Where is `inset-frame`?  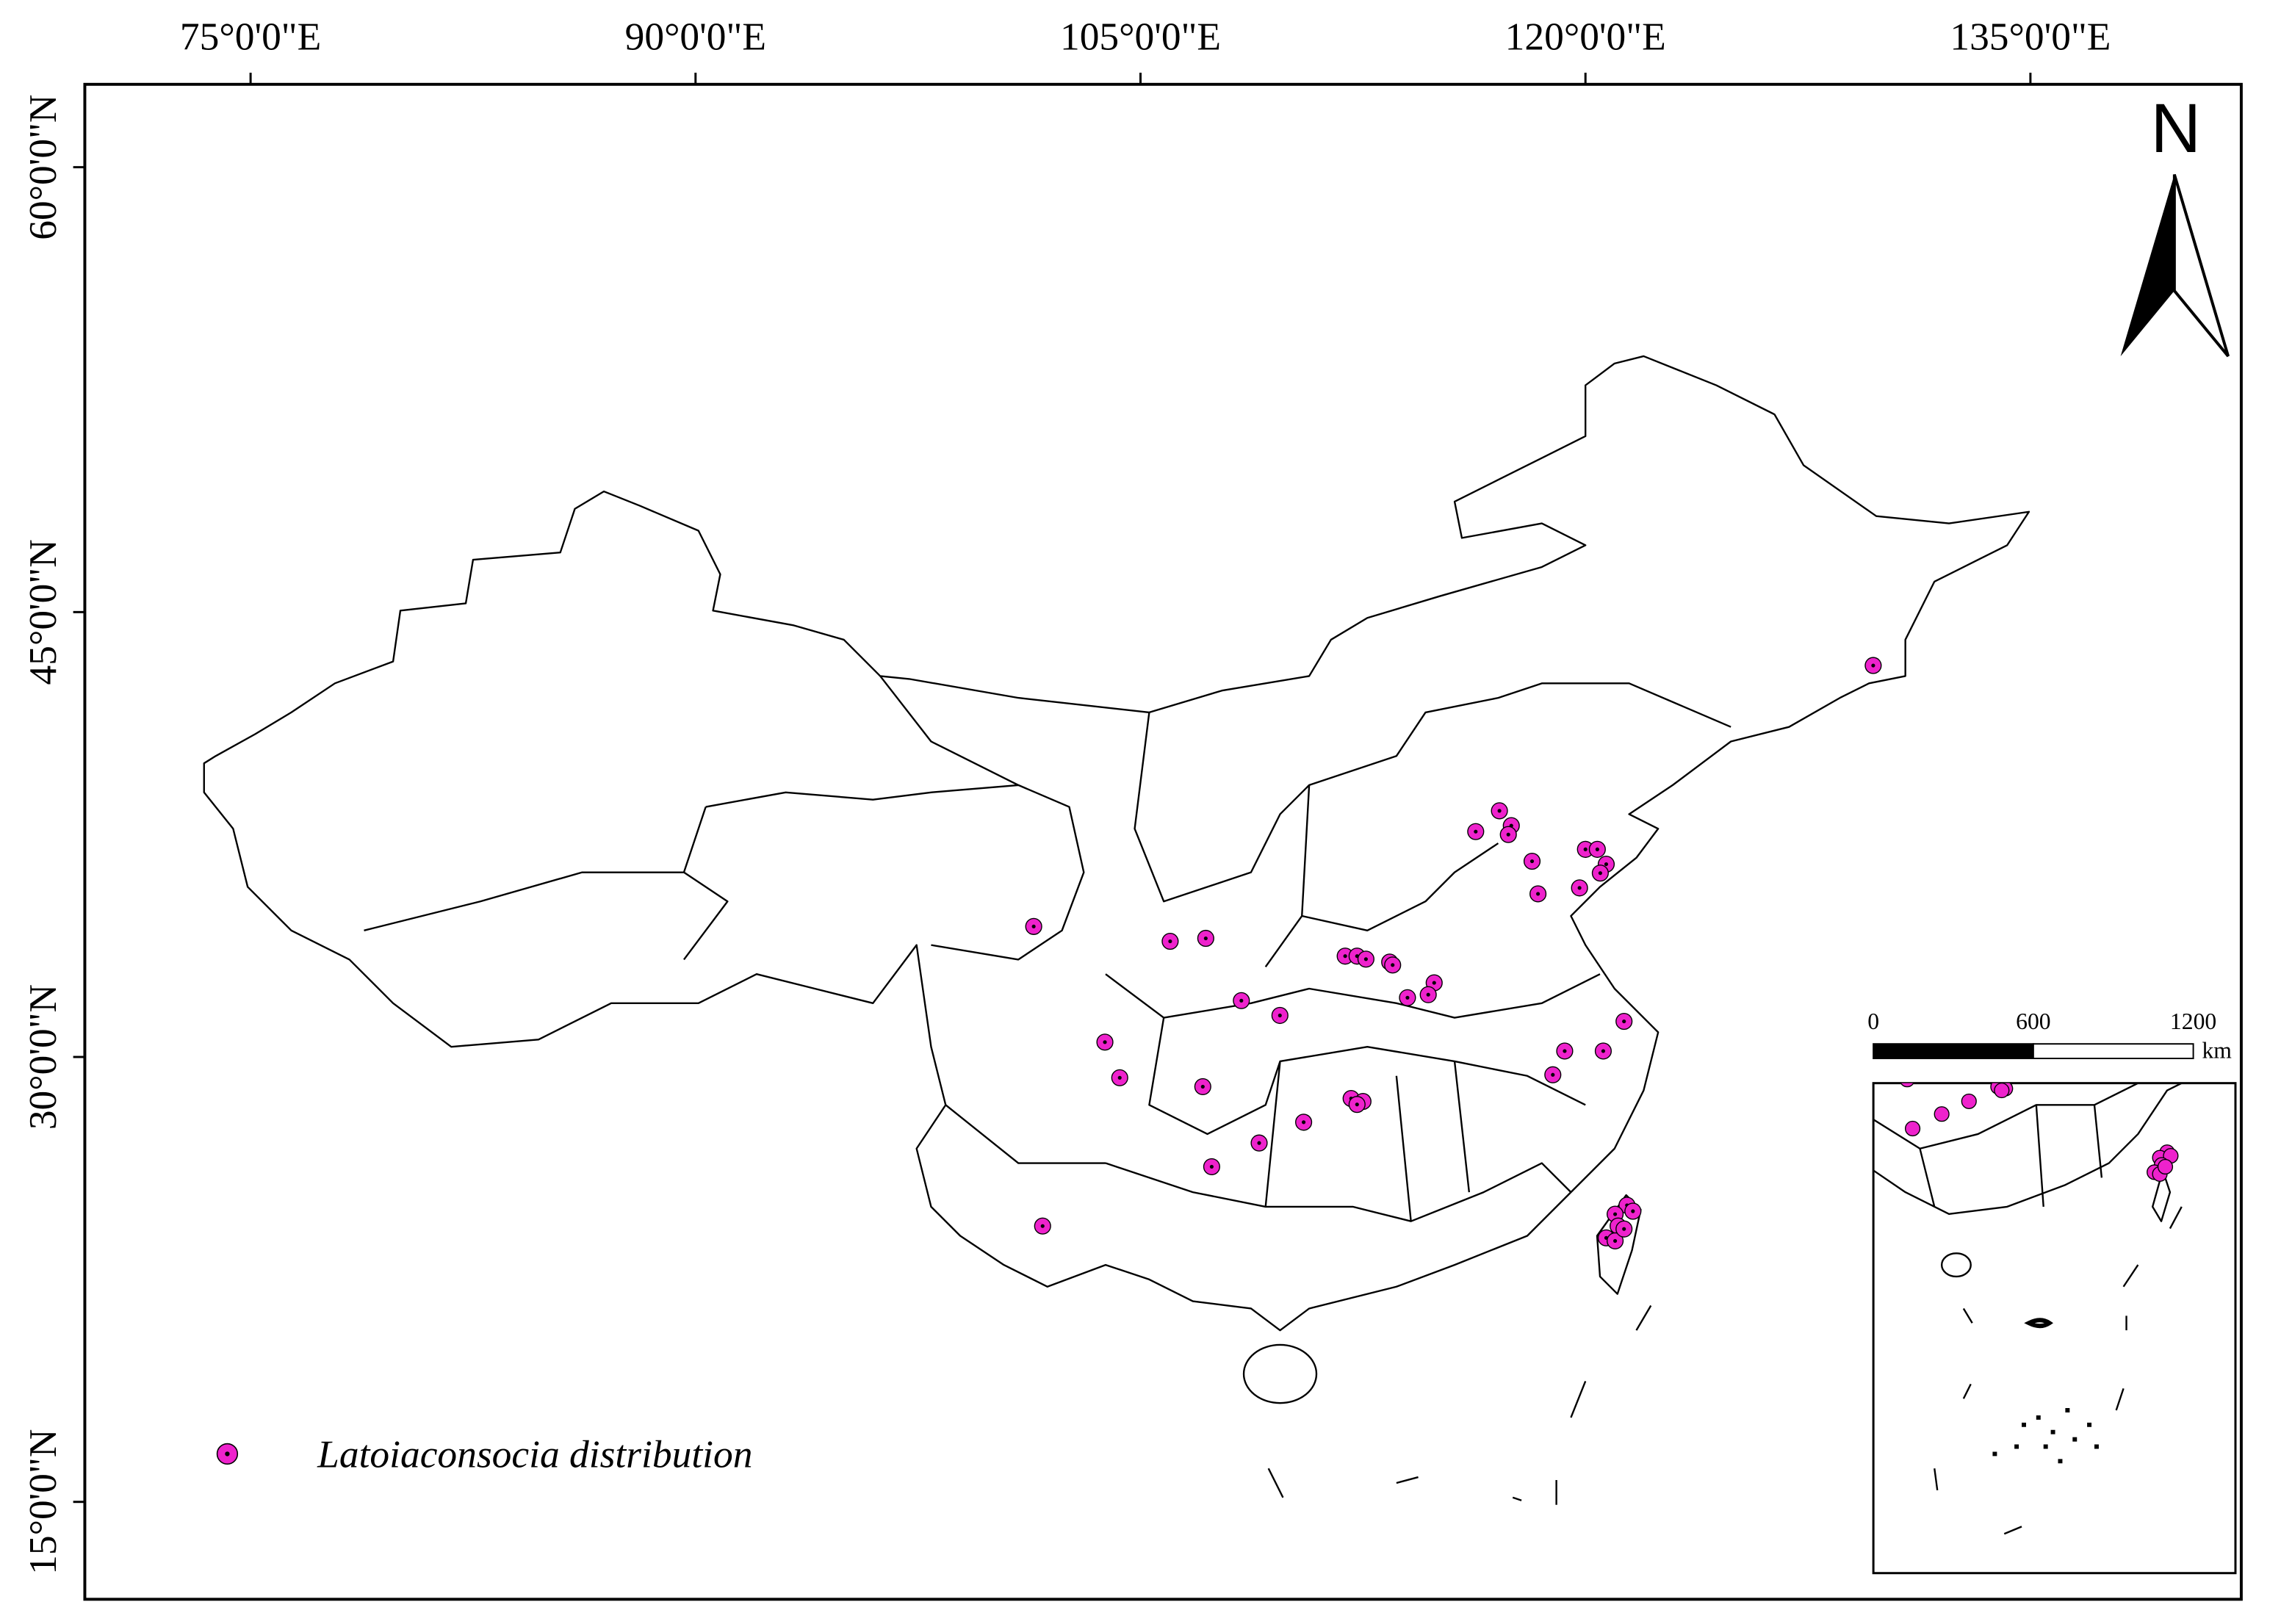 inset-frame is located at coordinates (2054, 1328).